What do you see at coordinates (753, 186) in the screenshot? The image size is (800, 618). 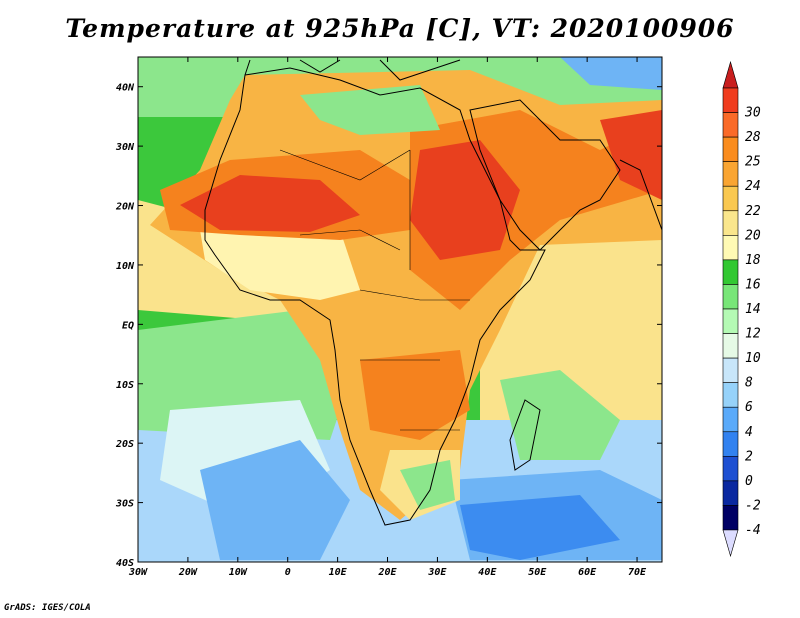 I see `colorbar-label: 24` at bounding box center [753, 186].